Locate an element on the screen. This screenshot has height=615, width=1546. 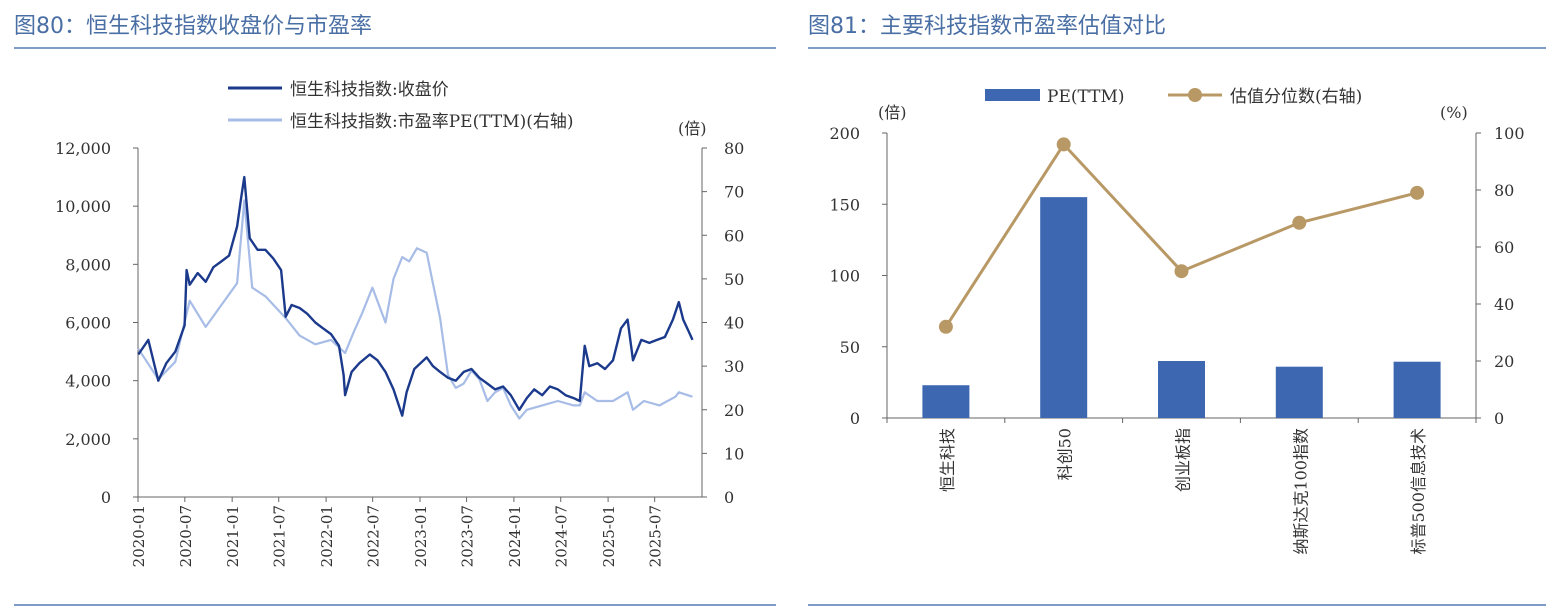
x-category-label: 纳斯达克100指数 is located at coordinates (1300, 491).